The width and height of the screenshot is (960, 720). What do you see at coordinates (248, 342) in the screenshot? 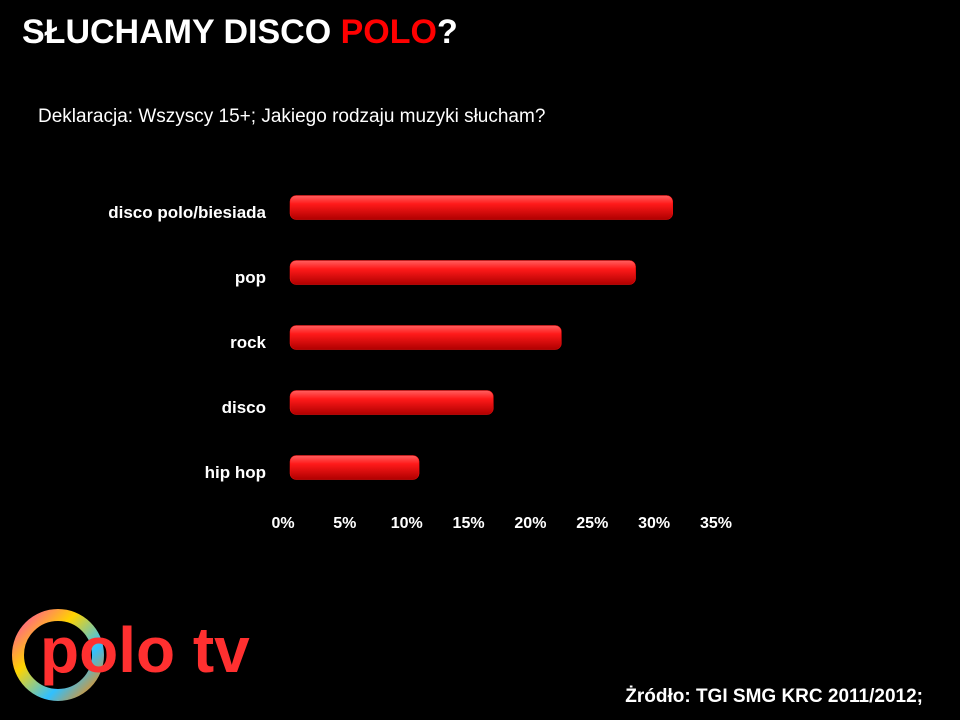
I see `y-tick-label: rock` at bounding box center [248, 342].